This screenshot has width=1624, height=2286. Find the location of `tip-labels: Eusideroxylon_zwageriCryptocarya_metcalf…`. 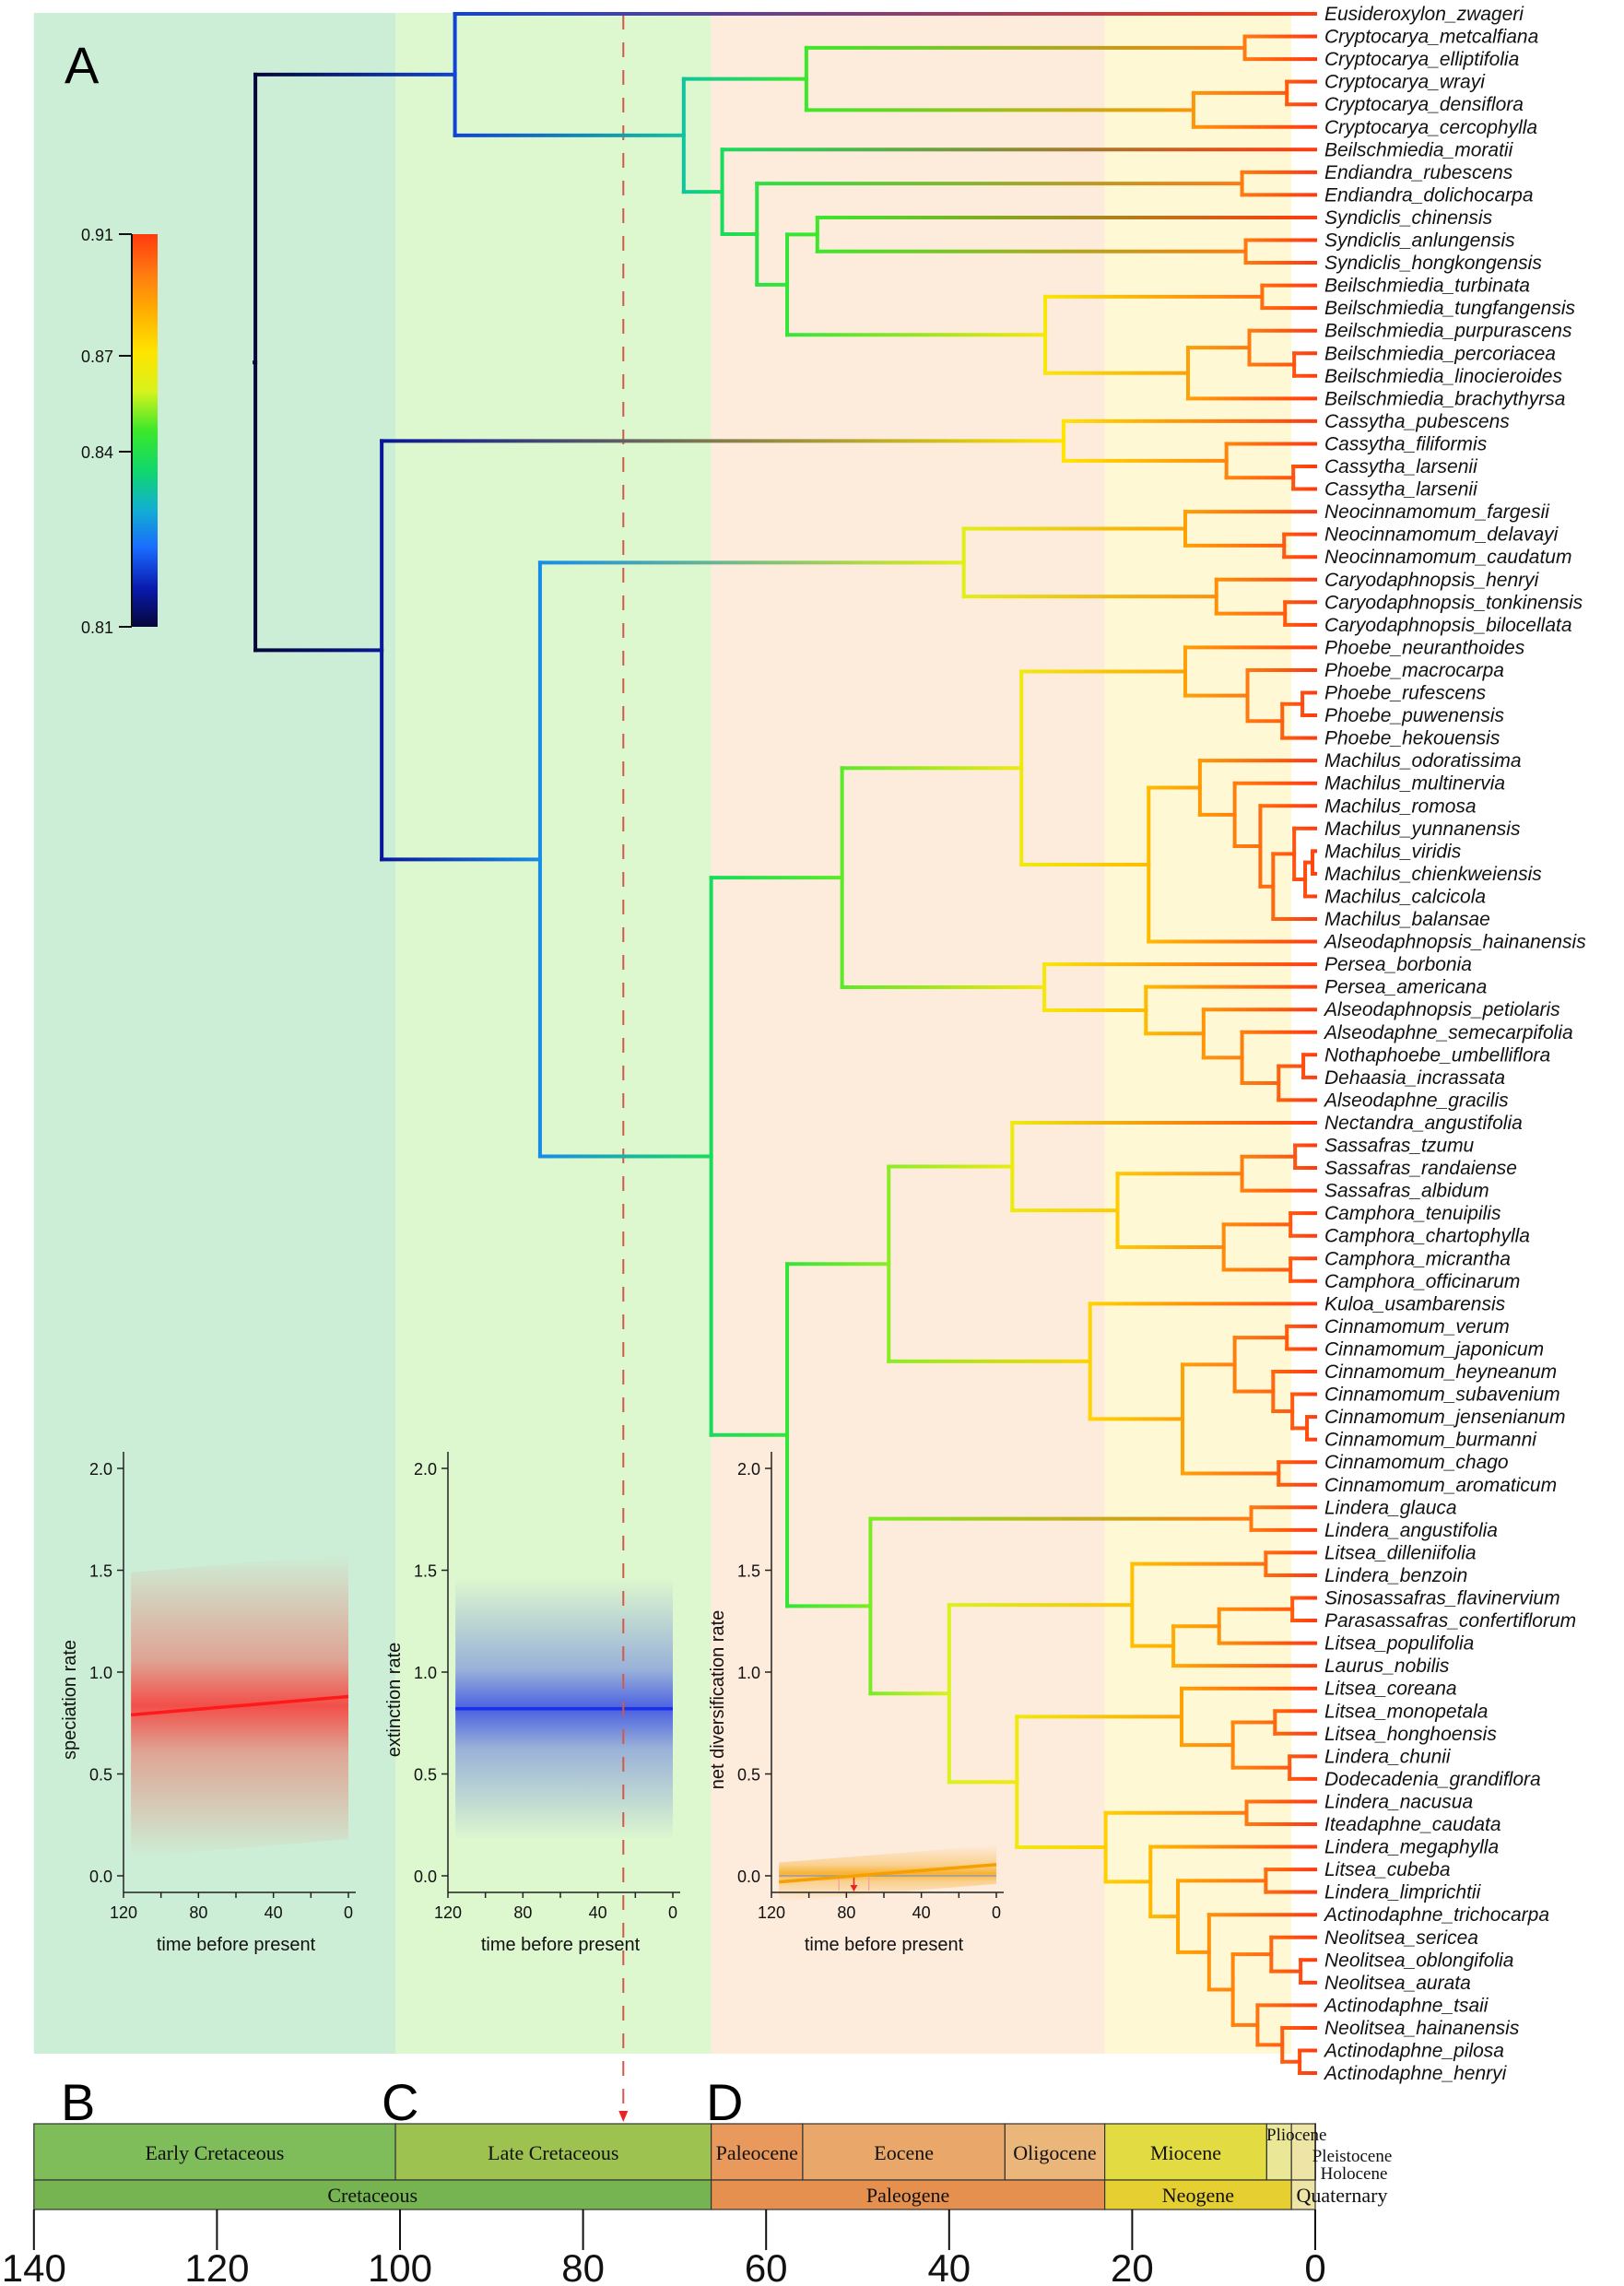

tip-labels: Eusideroxylon_zwageriCryptocarya_metcalf… is located at coordinates (1454, 1044).